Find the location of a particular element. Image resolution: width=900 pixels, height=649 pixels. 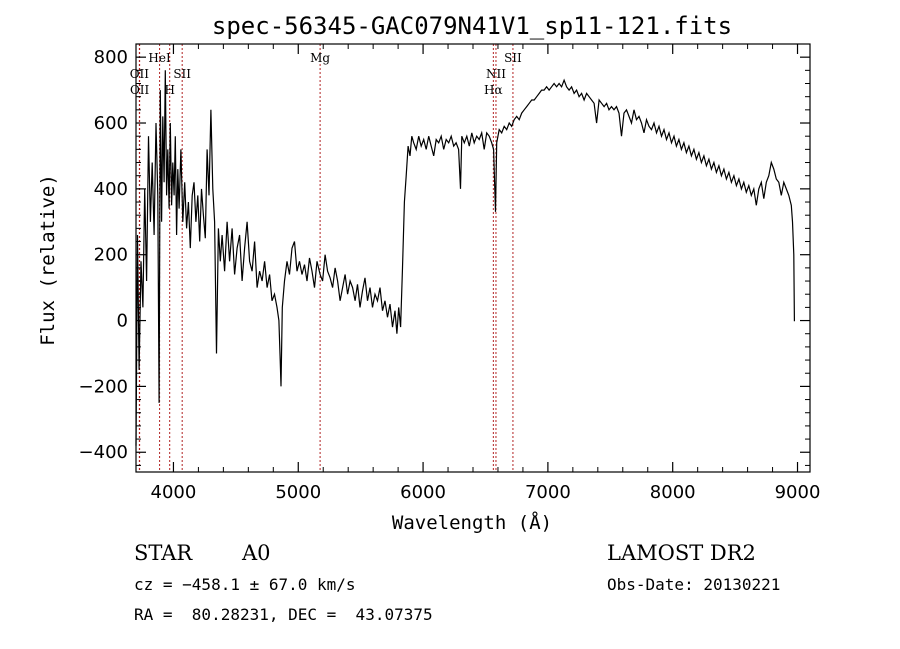

y-axis-label: Flux (relative) is located at coordinates (48, 260).